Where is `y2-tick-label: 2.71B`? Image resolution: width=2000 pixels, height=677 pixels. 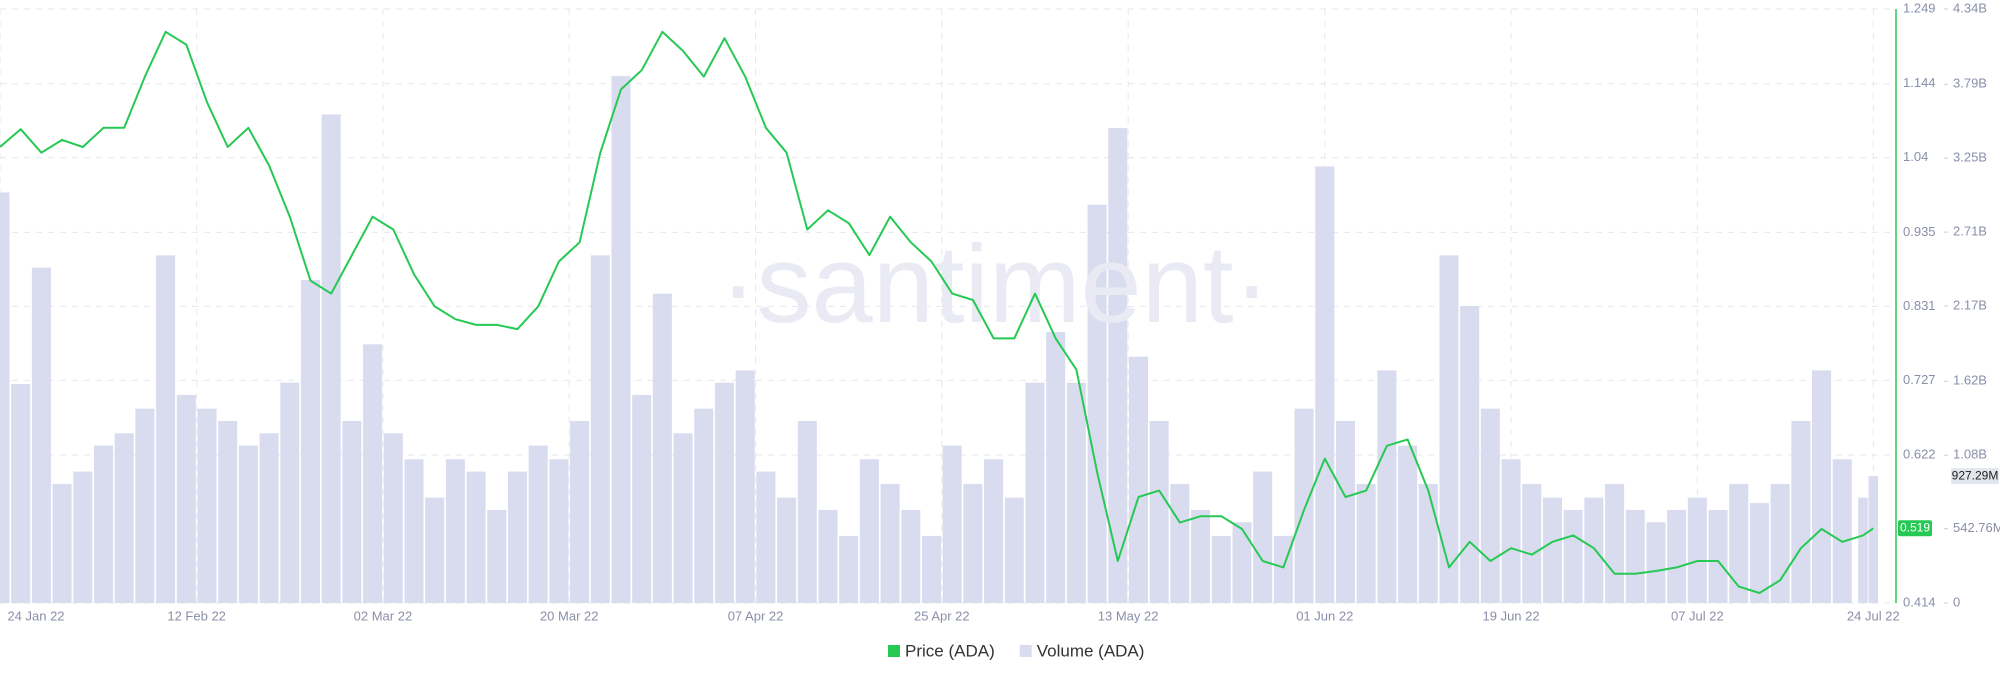
y2-tick-label: 2.71B is located at coordinates (1970, 231).